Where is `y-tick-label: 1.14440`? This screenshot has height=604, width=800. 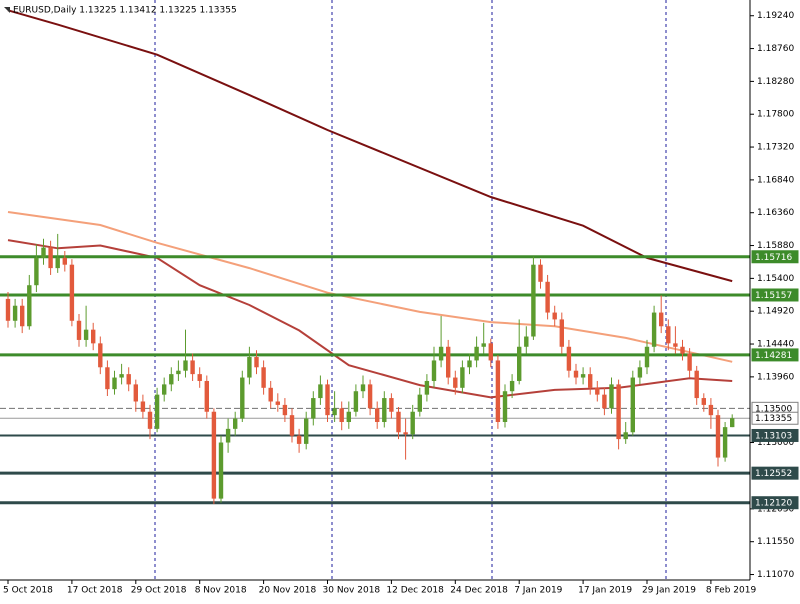 y-tick-label: 1.14440 is located at coordinates (775, 345).